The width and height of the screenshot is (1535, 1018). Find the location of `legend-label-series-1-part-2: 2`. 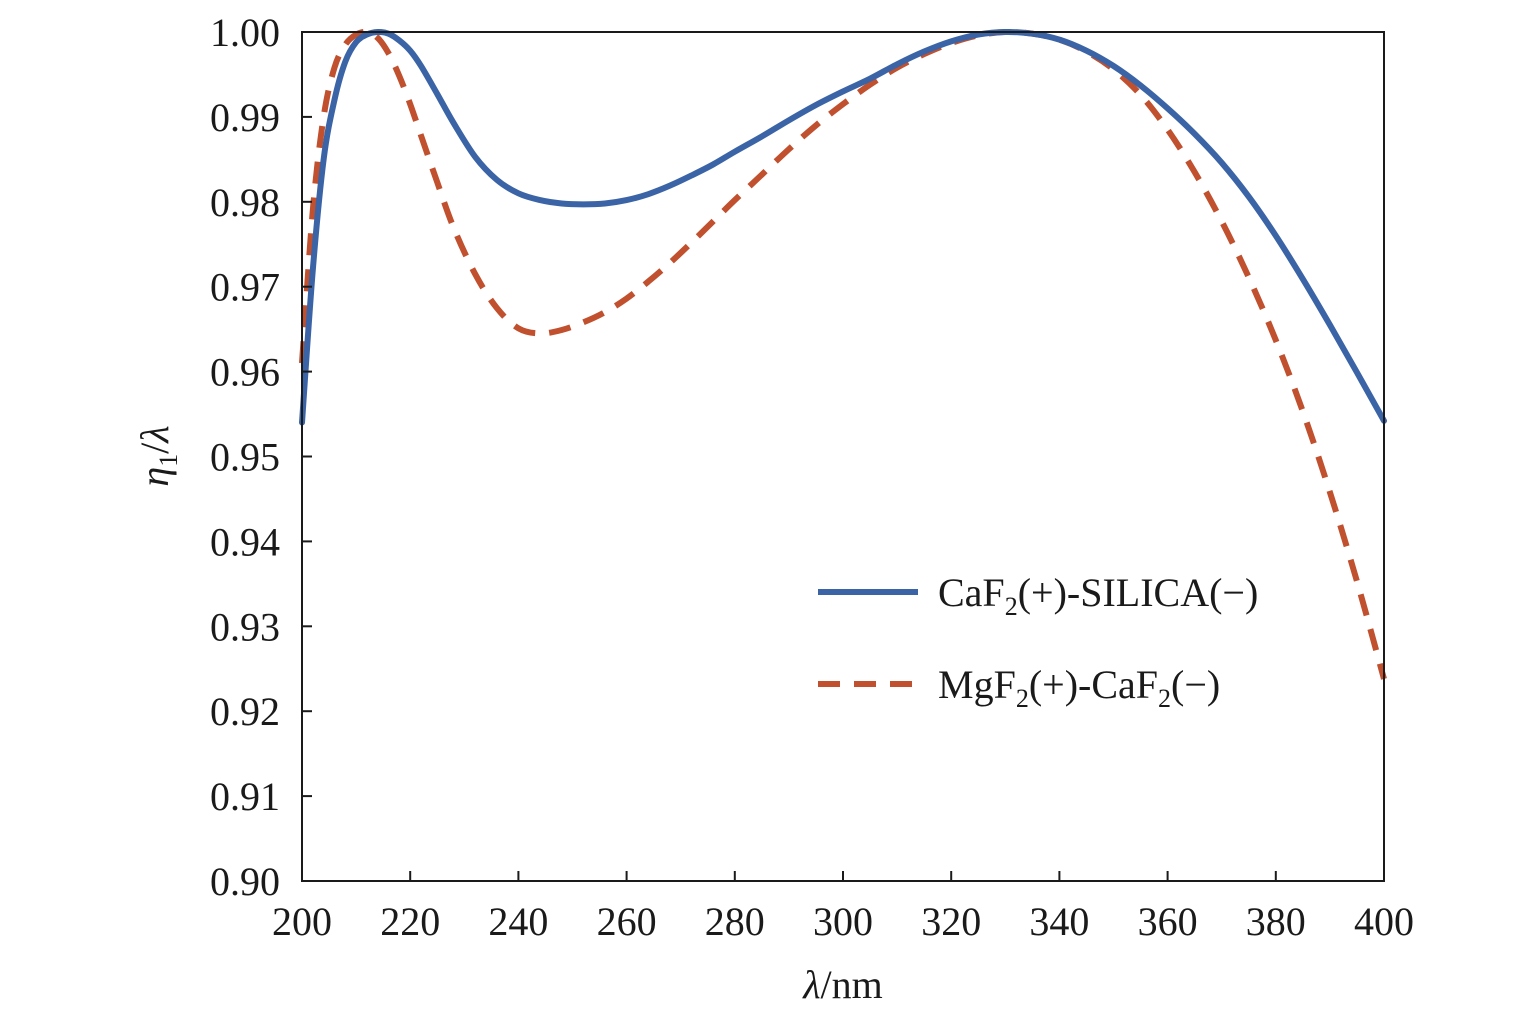

legend-label-series-1-part-2: 2 is located at coordinates (1011, 606).